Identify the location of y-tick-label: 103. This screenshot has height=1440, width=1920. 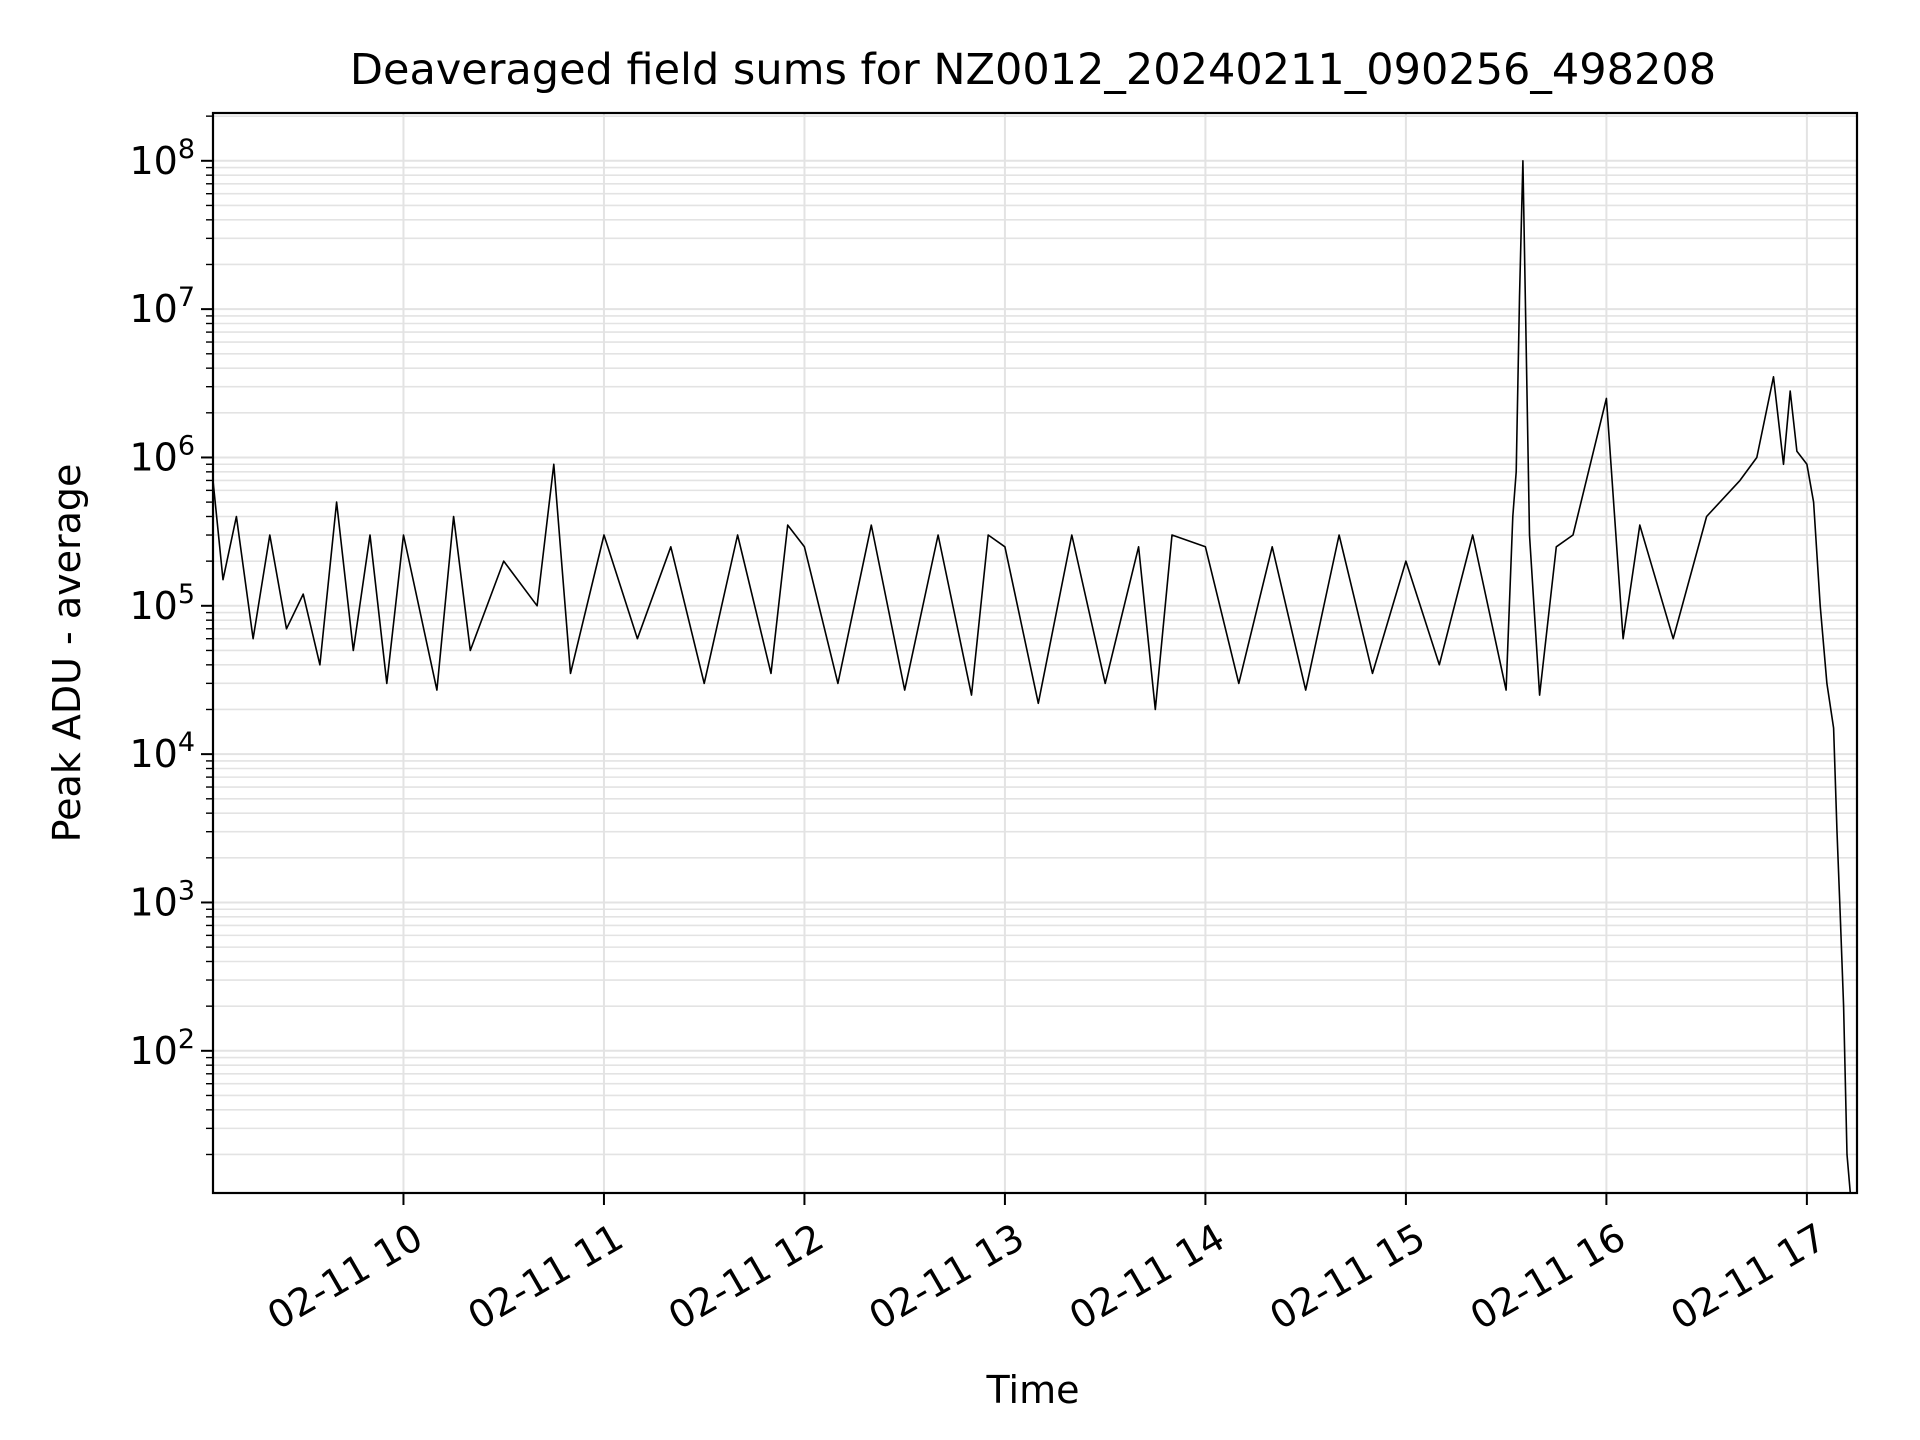
(162, 899).